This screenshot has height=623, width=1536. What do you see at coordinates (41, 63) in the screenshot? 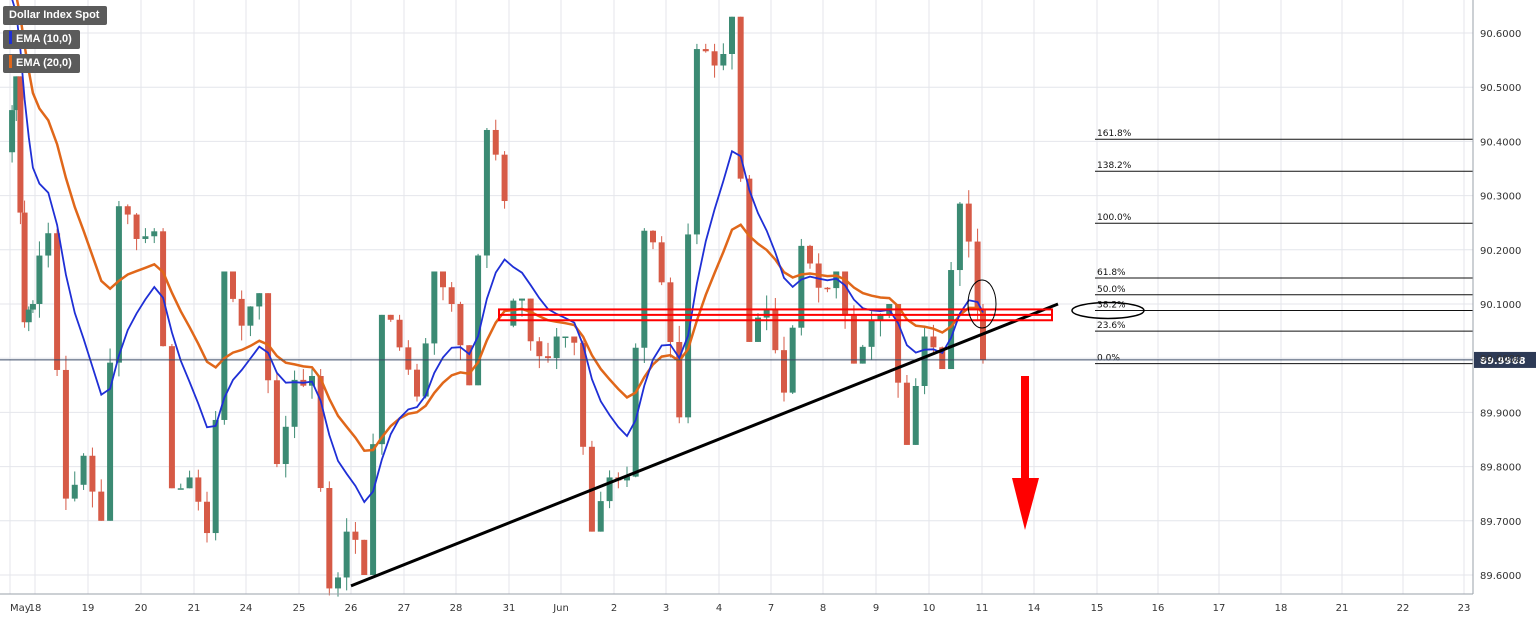
I see `legend-ema20: EMA (20,0)` at bounding box center [41, 63].